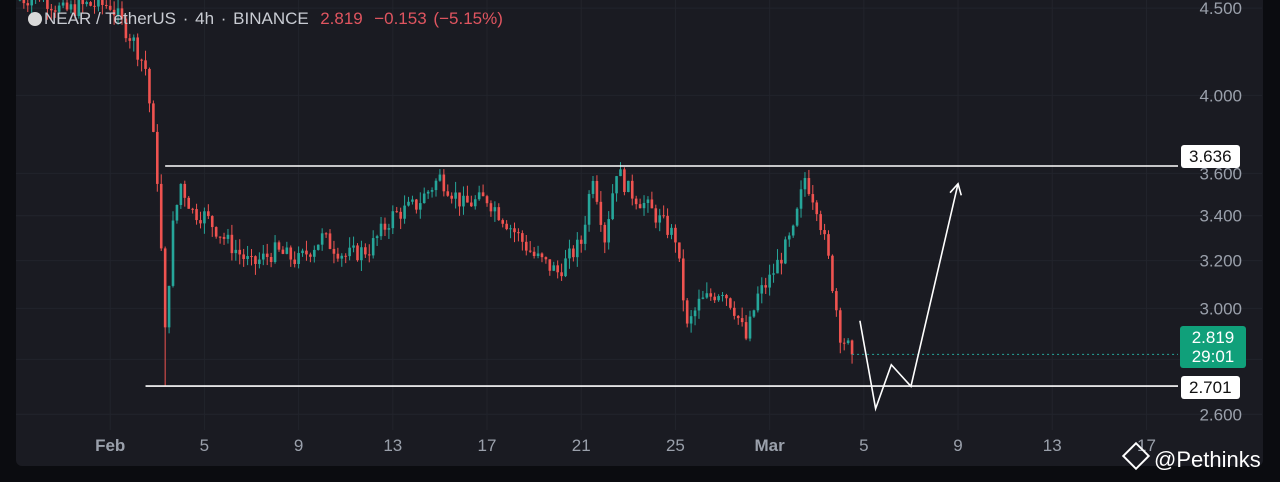 This screenshot has height=482, width=1280. What do you see at coordinates (205, 18) in the screenshot?
I see `interval: 4h` at bounding box center [205, 18].